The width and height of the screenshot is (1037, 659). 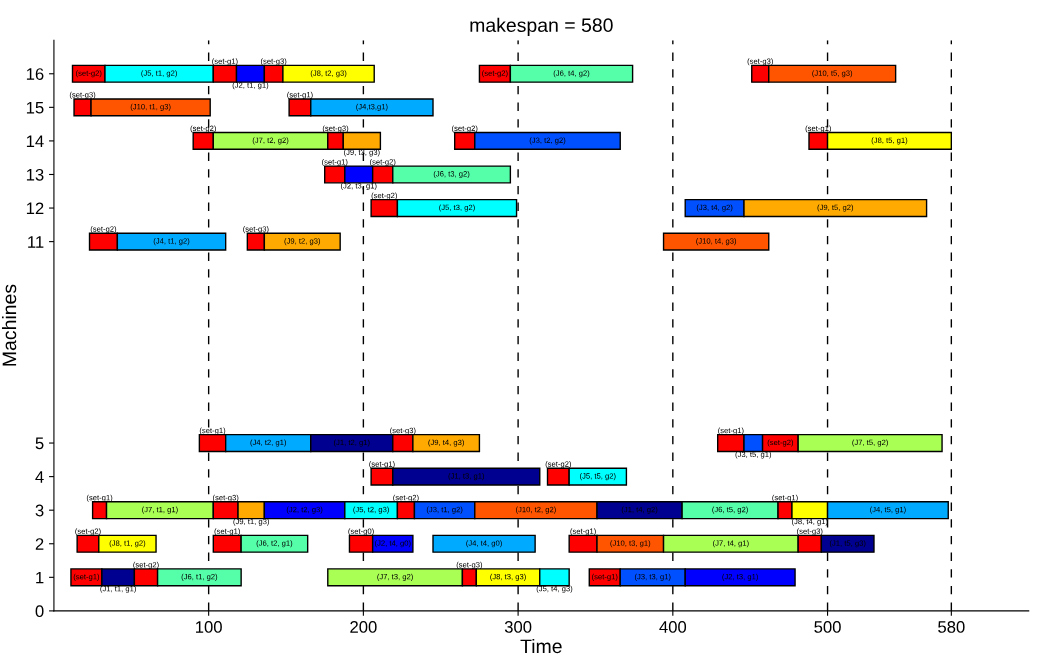 What do you see at coordinates (39, 611) in the screenshot?
I see `y-tick-label: 0` at bounding box center [39, 611].